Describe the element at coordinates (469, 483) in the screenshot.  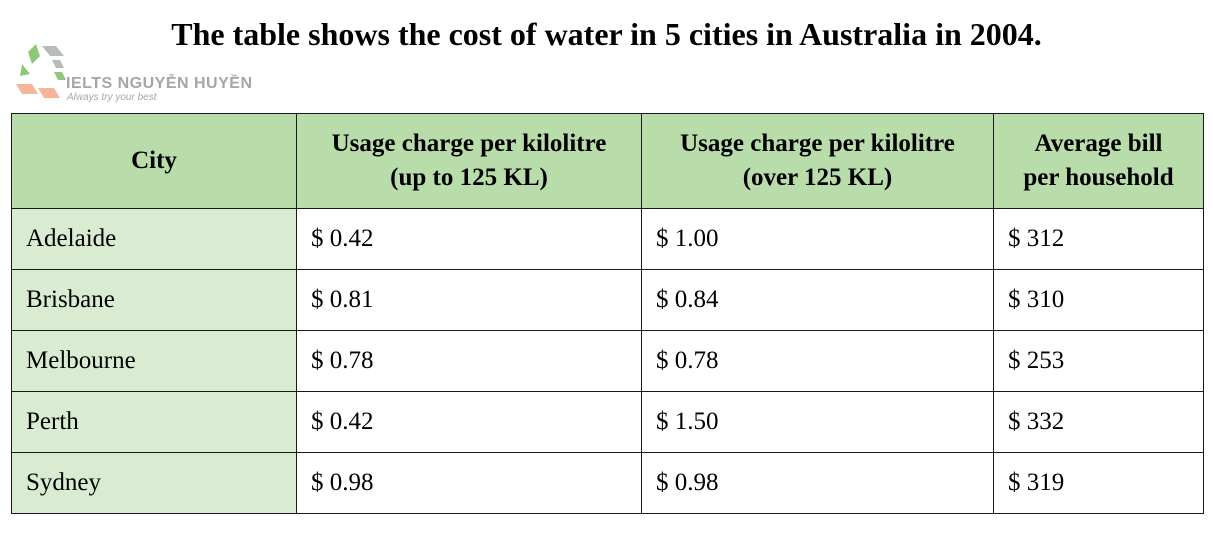
I see `cell-usage-up-to-125: $ 0.98` at that location.